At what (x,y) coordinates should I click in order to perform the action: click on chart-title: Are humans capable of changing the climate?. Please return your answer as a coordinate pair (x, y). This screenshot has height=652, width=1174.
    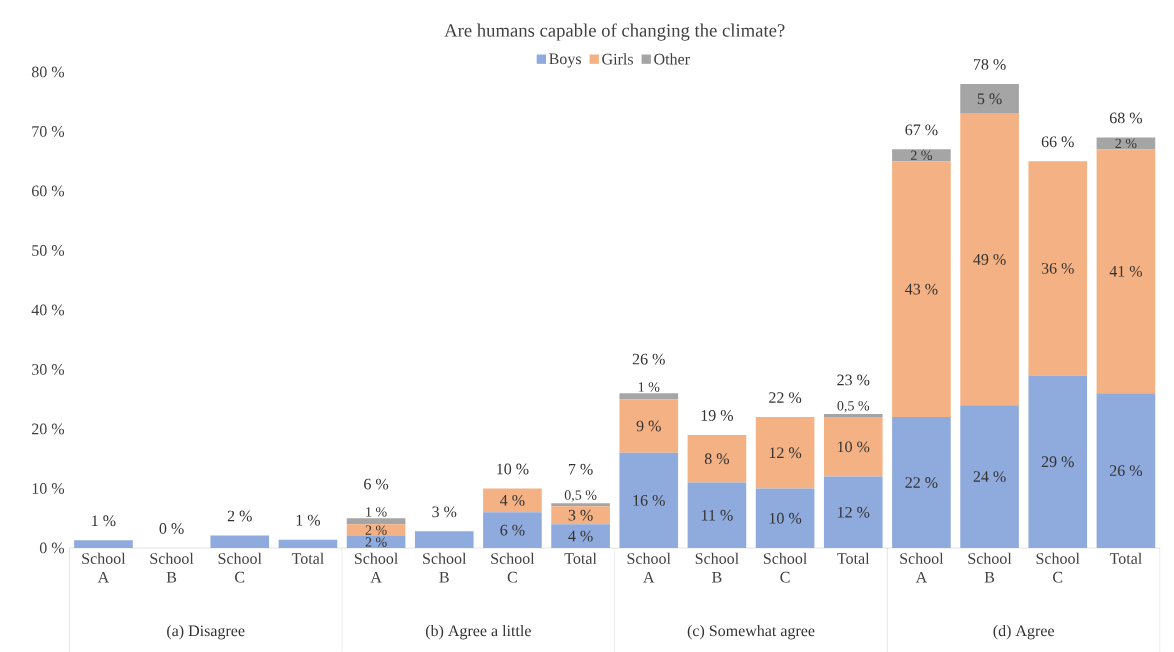
    Looking at the image, I should click on (614, 32).